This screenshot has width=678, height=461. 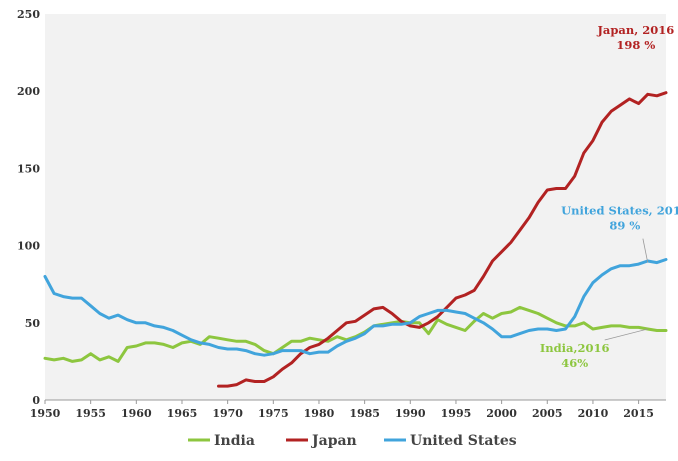 I want to click on annotation-value-india: 46%, so click(x=574, y=363).